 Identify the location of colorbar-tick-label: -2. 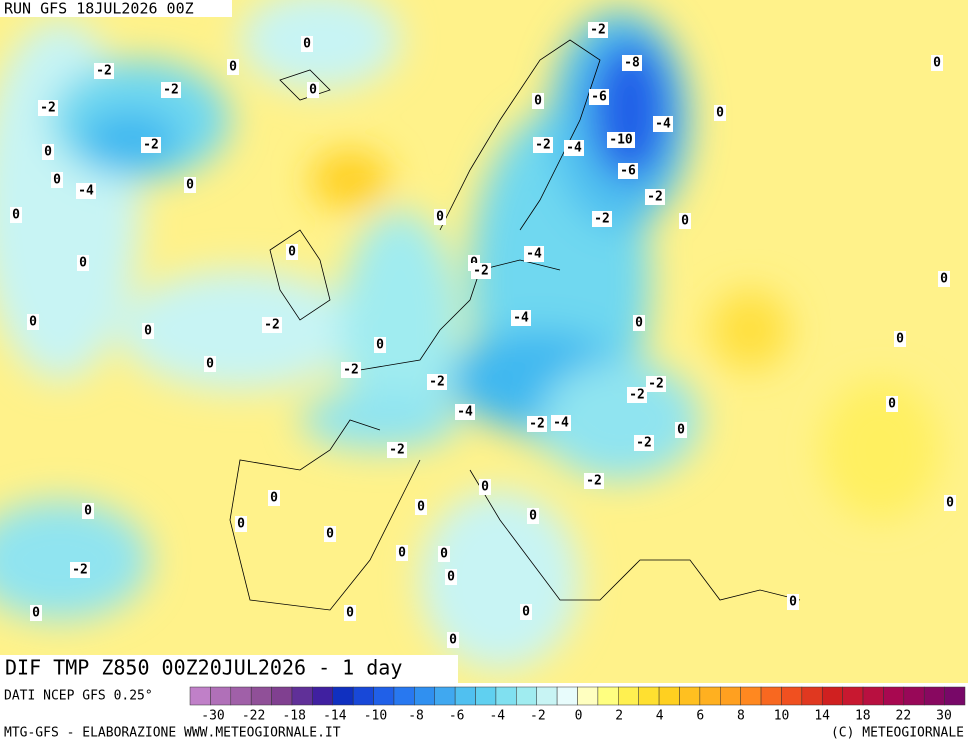
(538, 716).